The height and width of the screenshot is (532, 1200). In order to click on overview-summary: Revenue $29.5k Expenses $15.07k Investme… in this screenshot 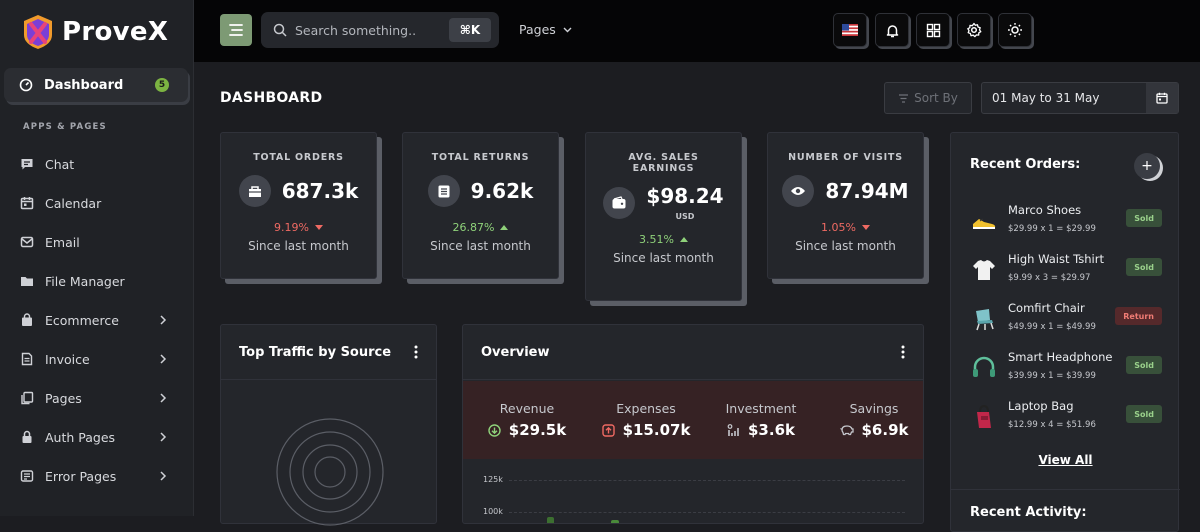, I will do `click(693, 420)`.